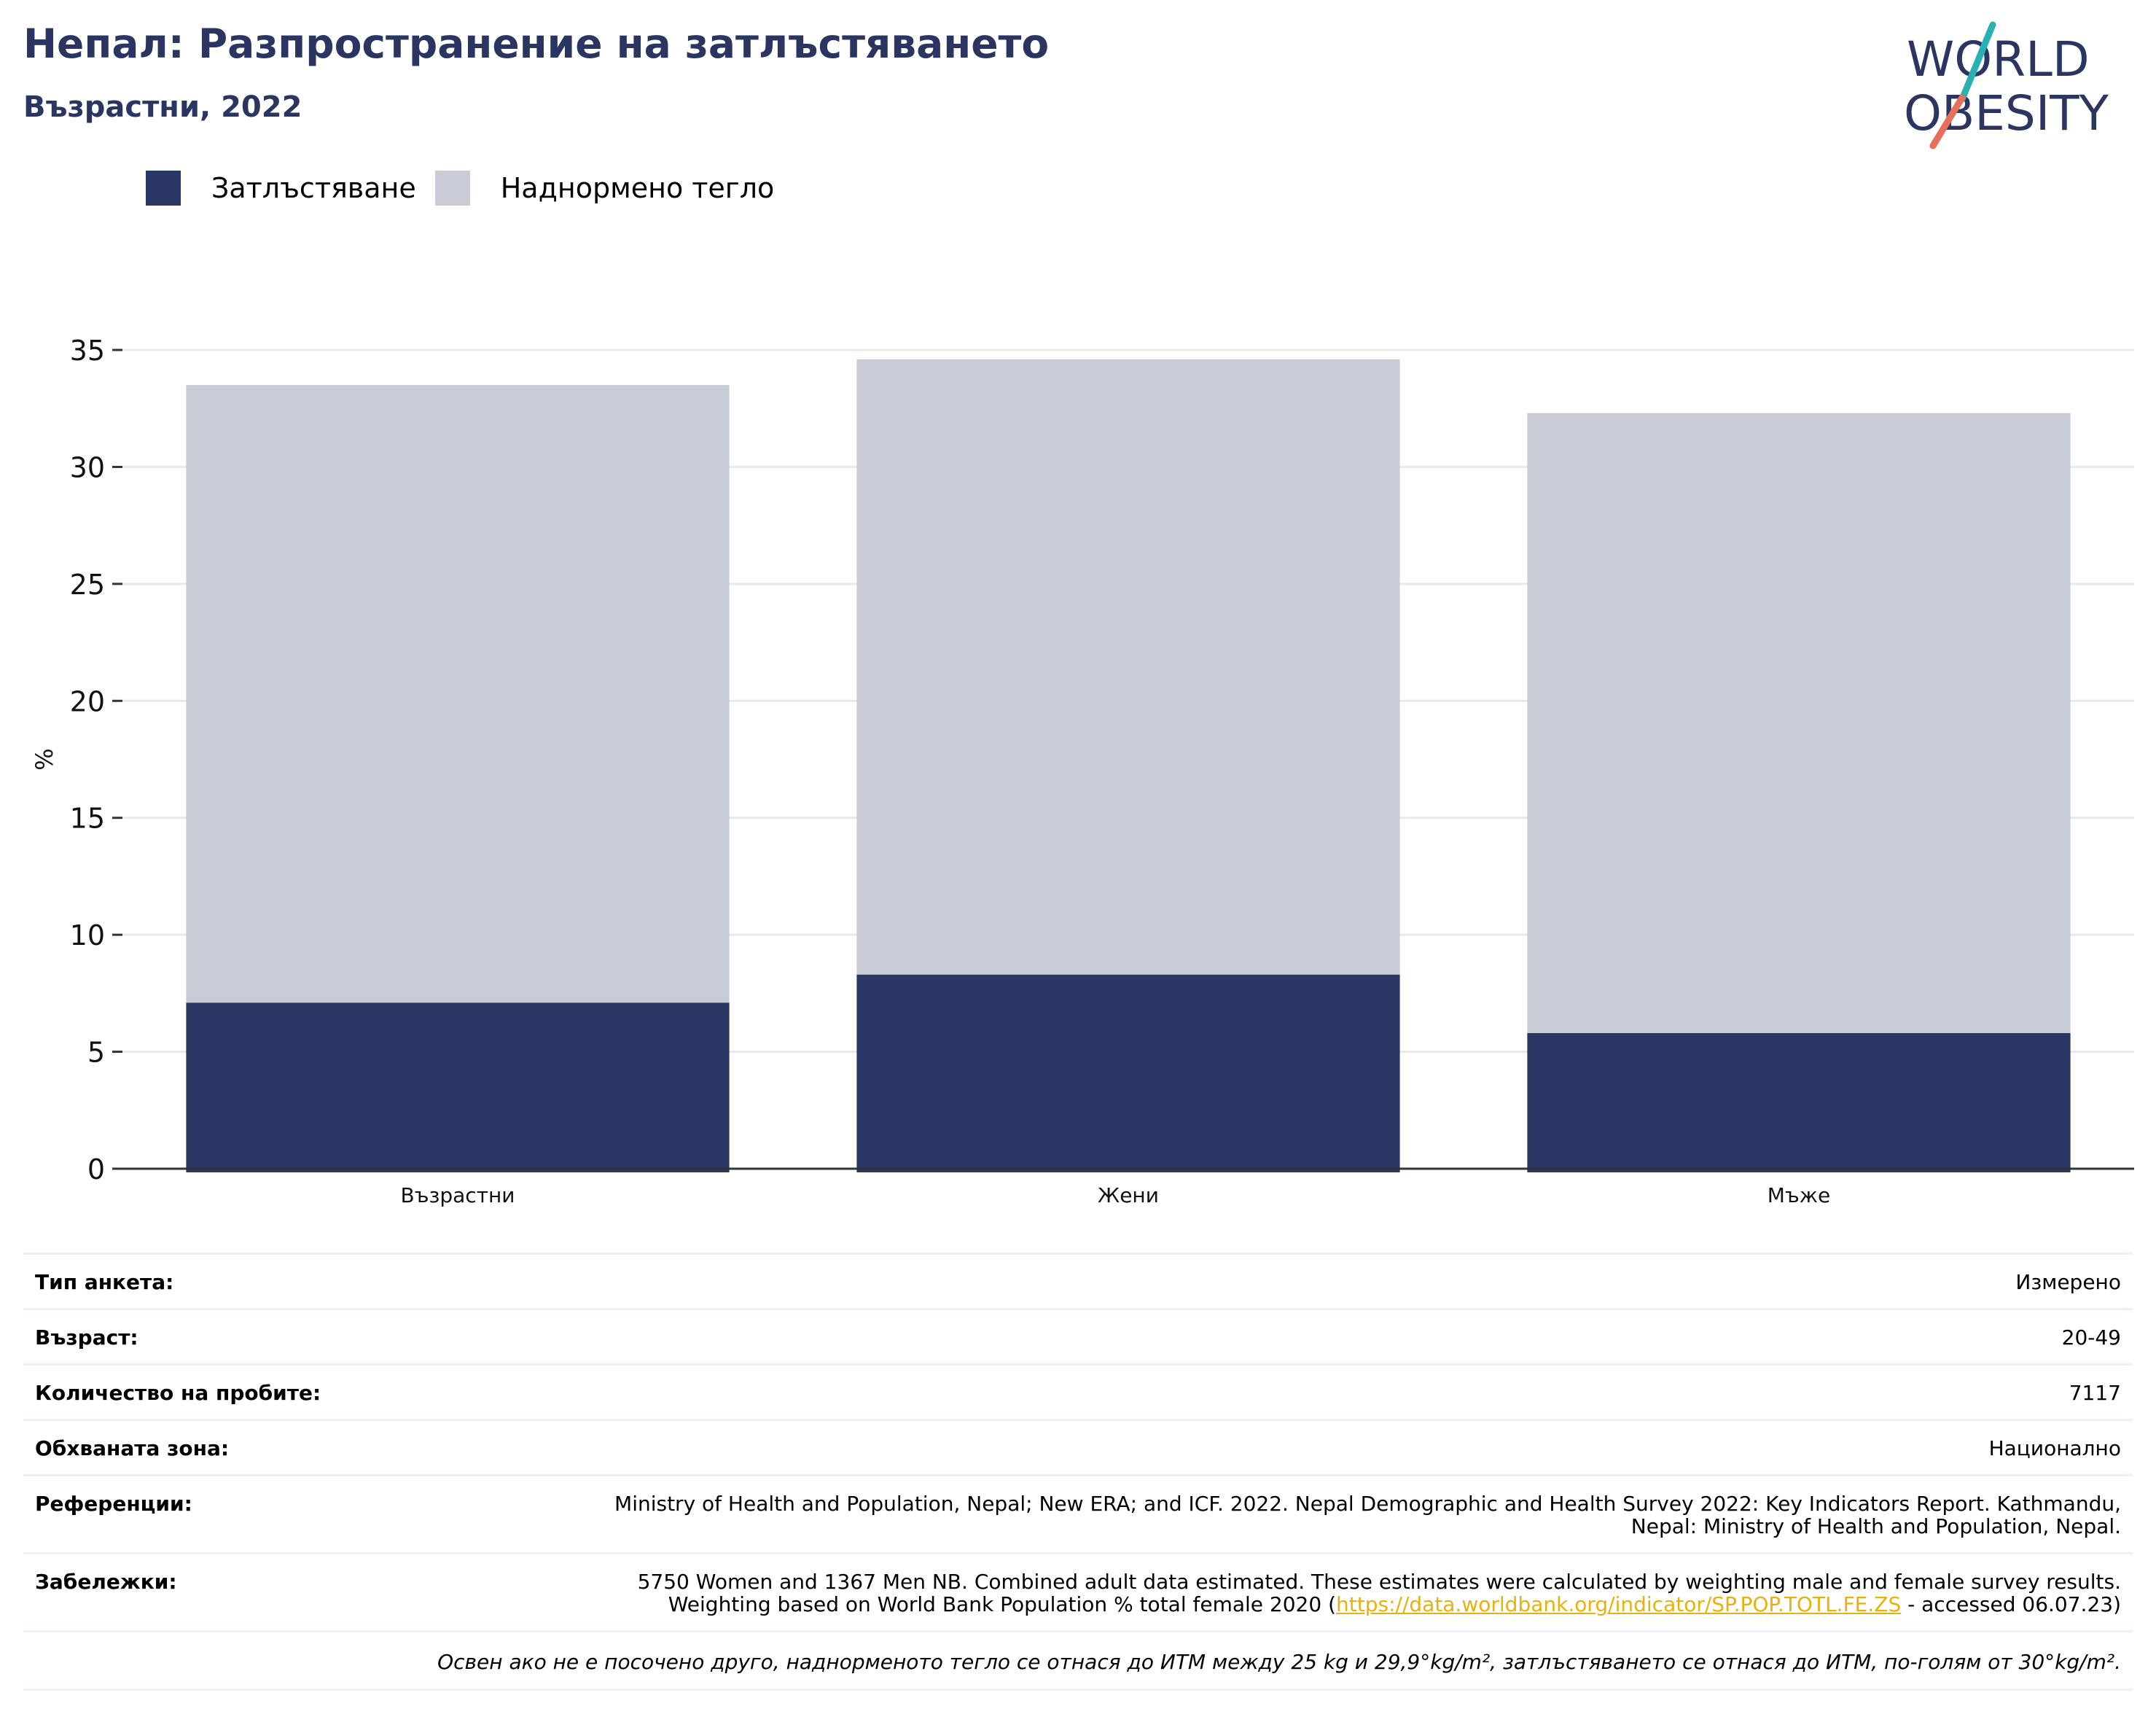 This screenshot has width=2156, height=1725. What do you see at coordinates (314, 188) in the screenshot?
I see `legend-label-obesity: Затлъстяване` at bounding box center [314, 188].